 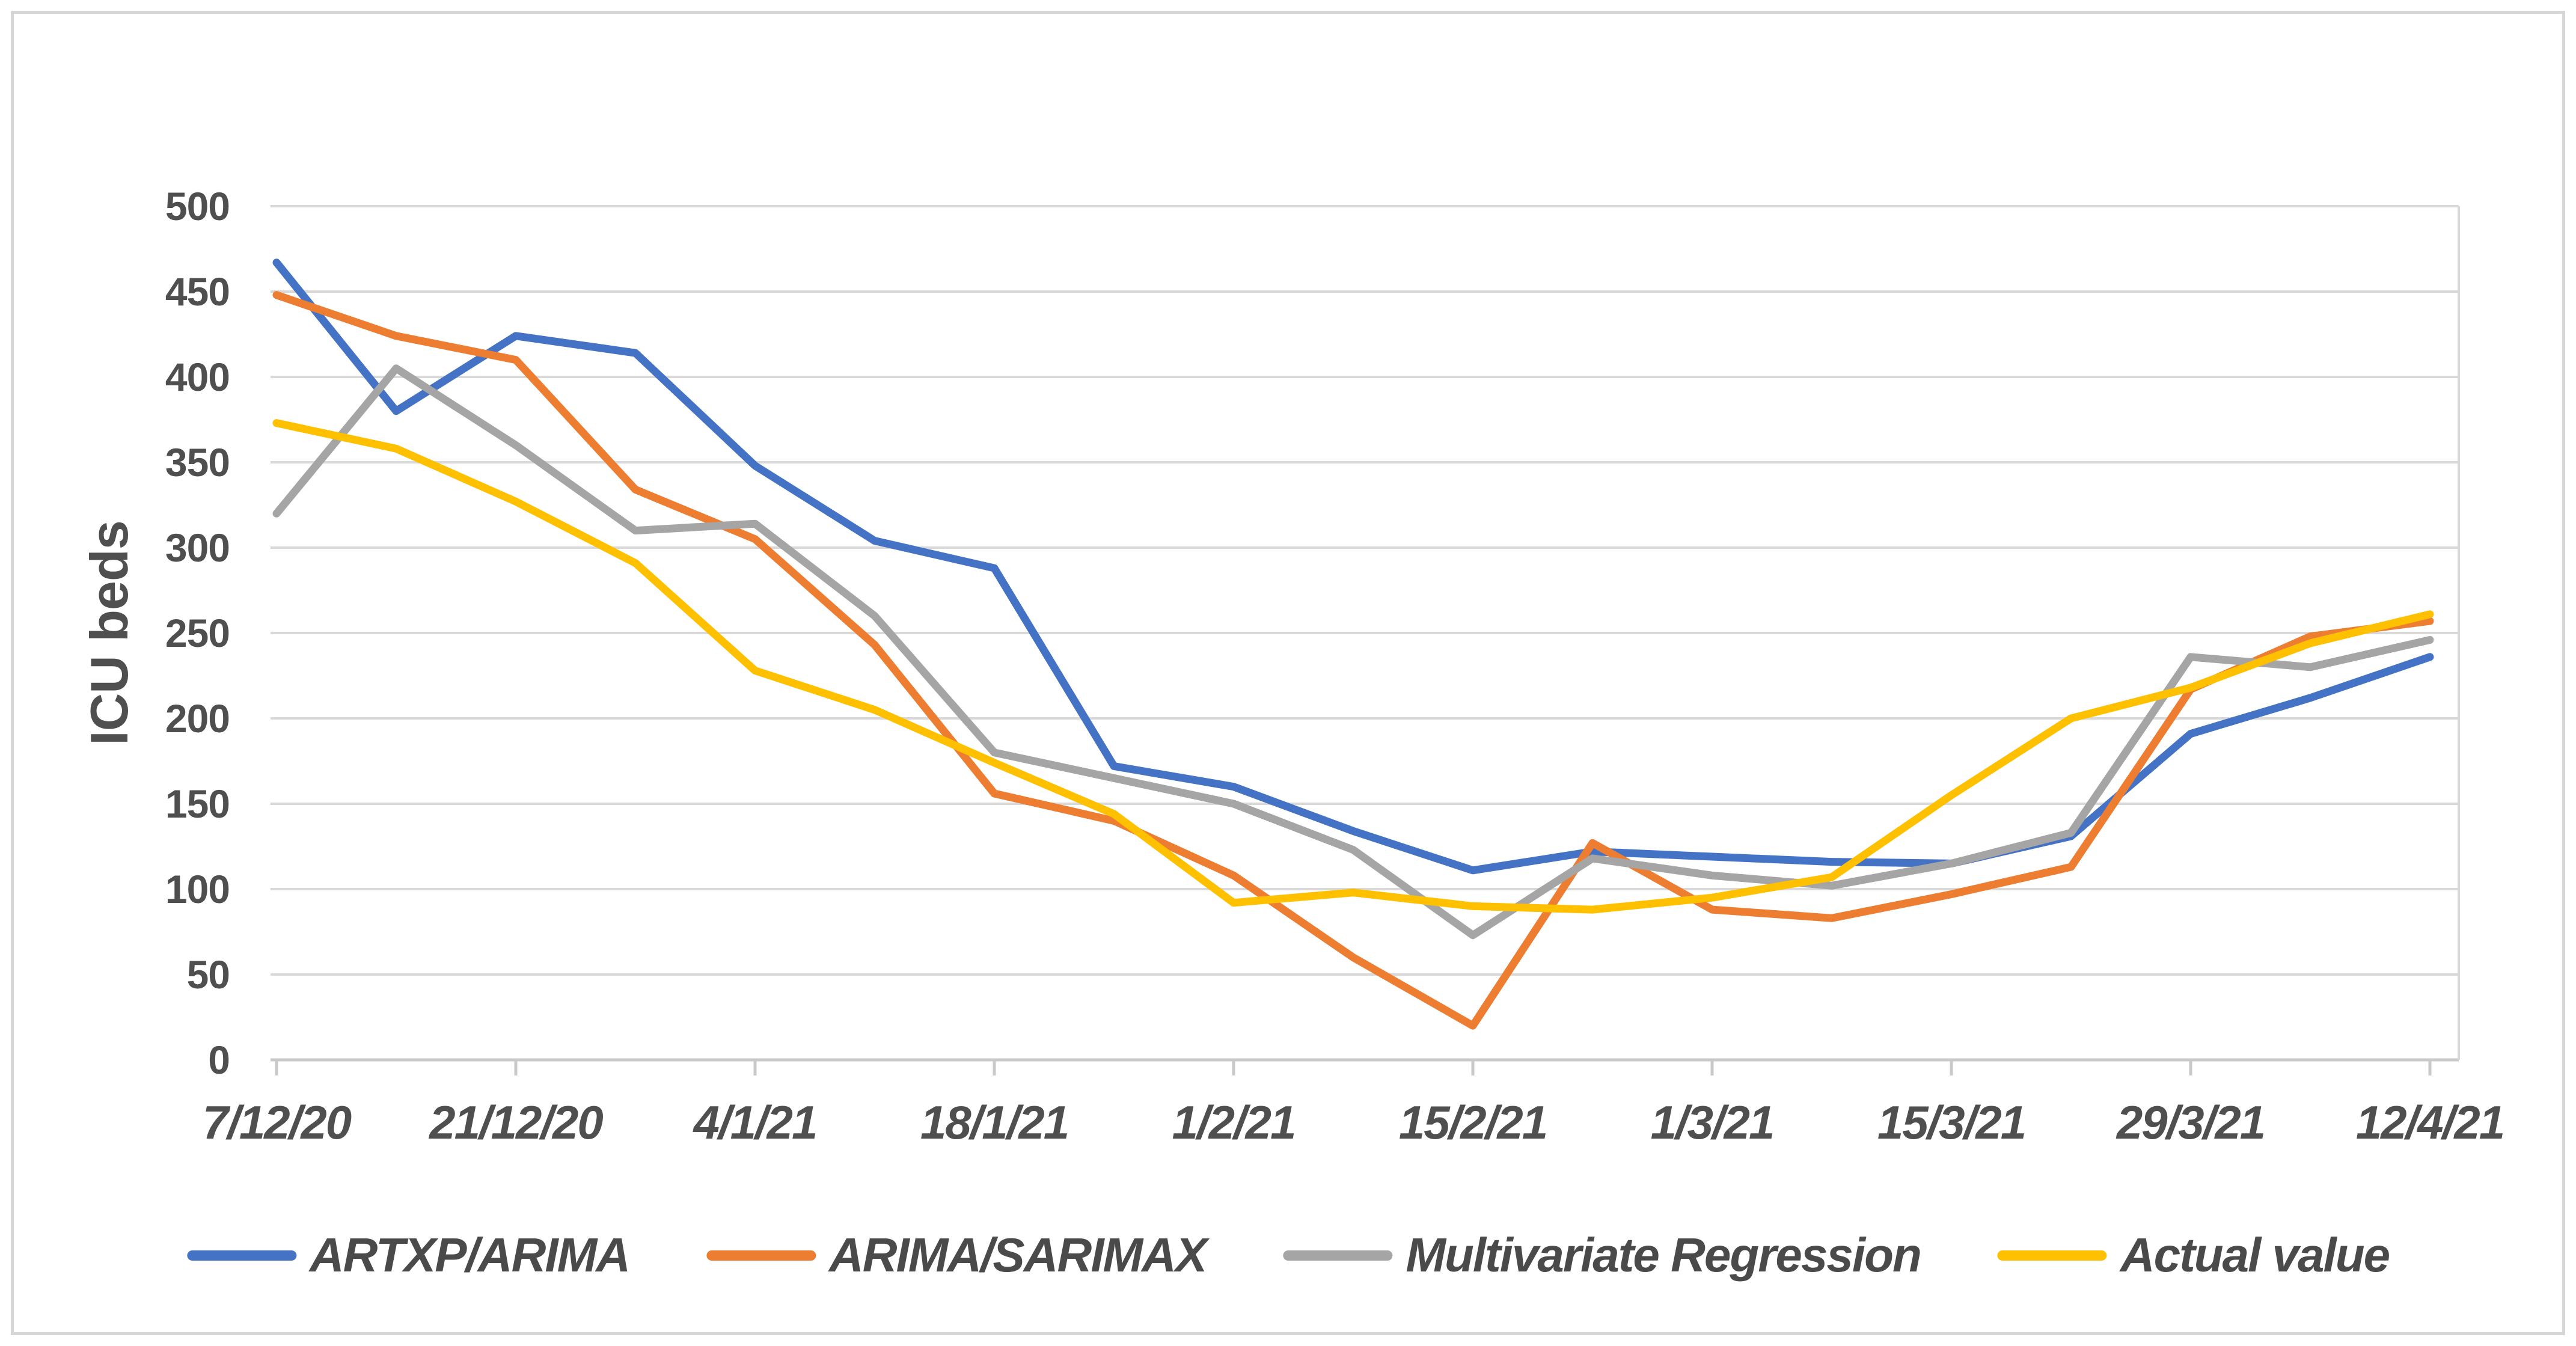 I want to click on y-tick-label: 100, so click(x=197, y=889).